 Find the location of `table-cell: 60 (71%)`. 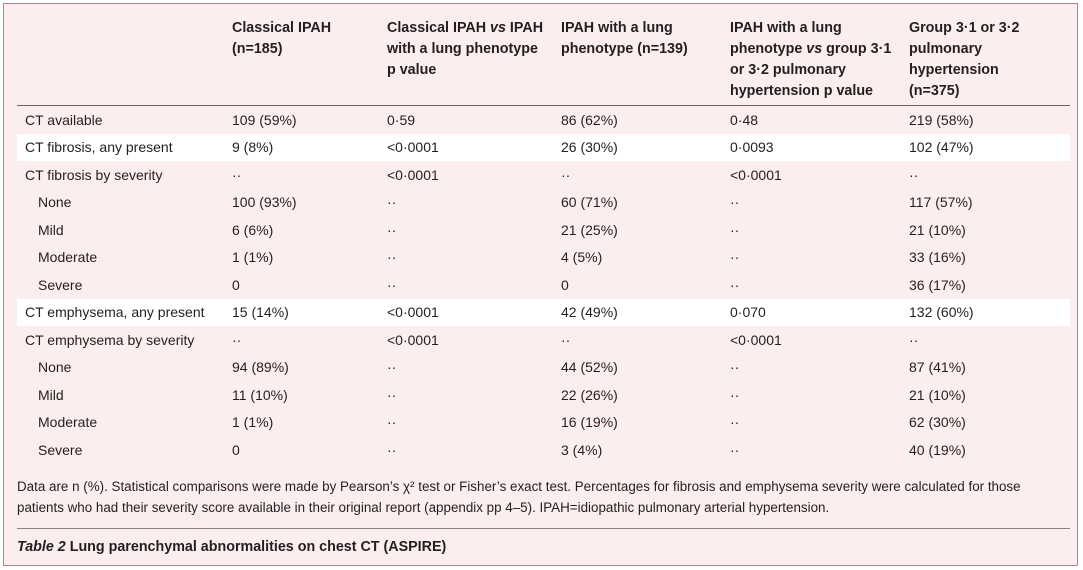

table-cell: 60 (71%) is located at coordinates (589, 202).